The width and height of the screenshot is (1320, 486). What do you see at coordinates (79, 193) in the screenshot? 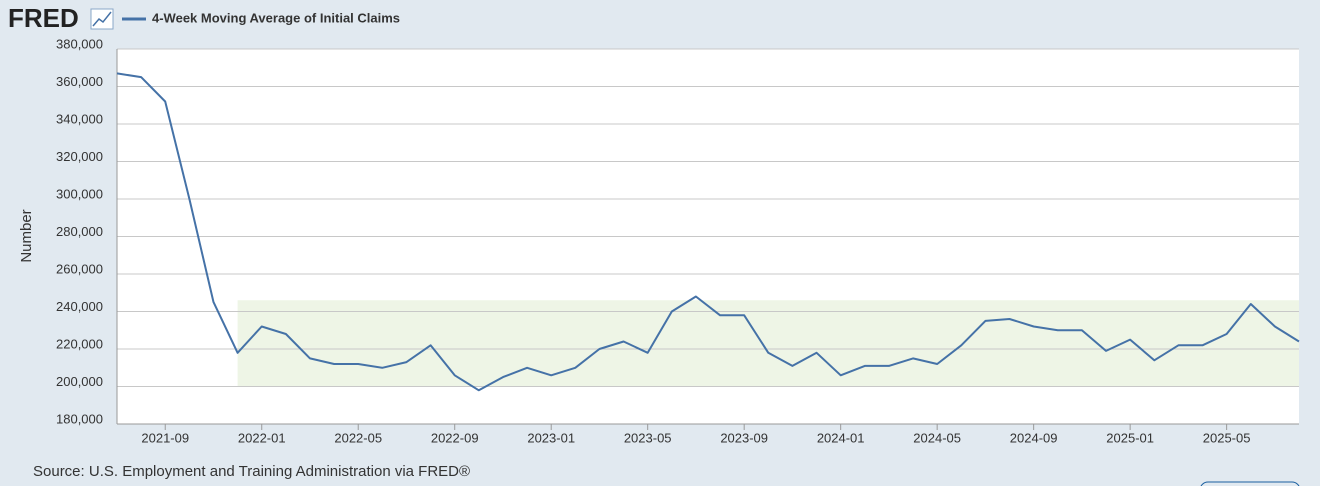
I see `y-tick-label: 300,000` at bounding box center [79, 193].